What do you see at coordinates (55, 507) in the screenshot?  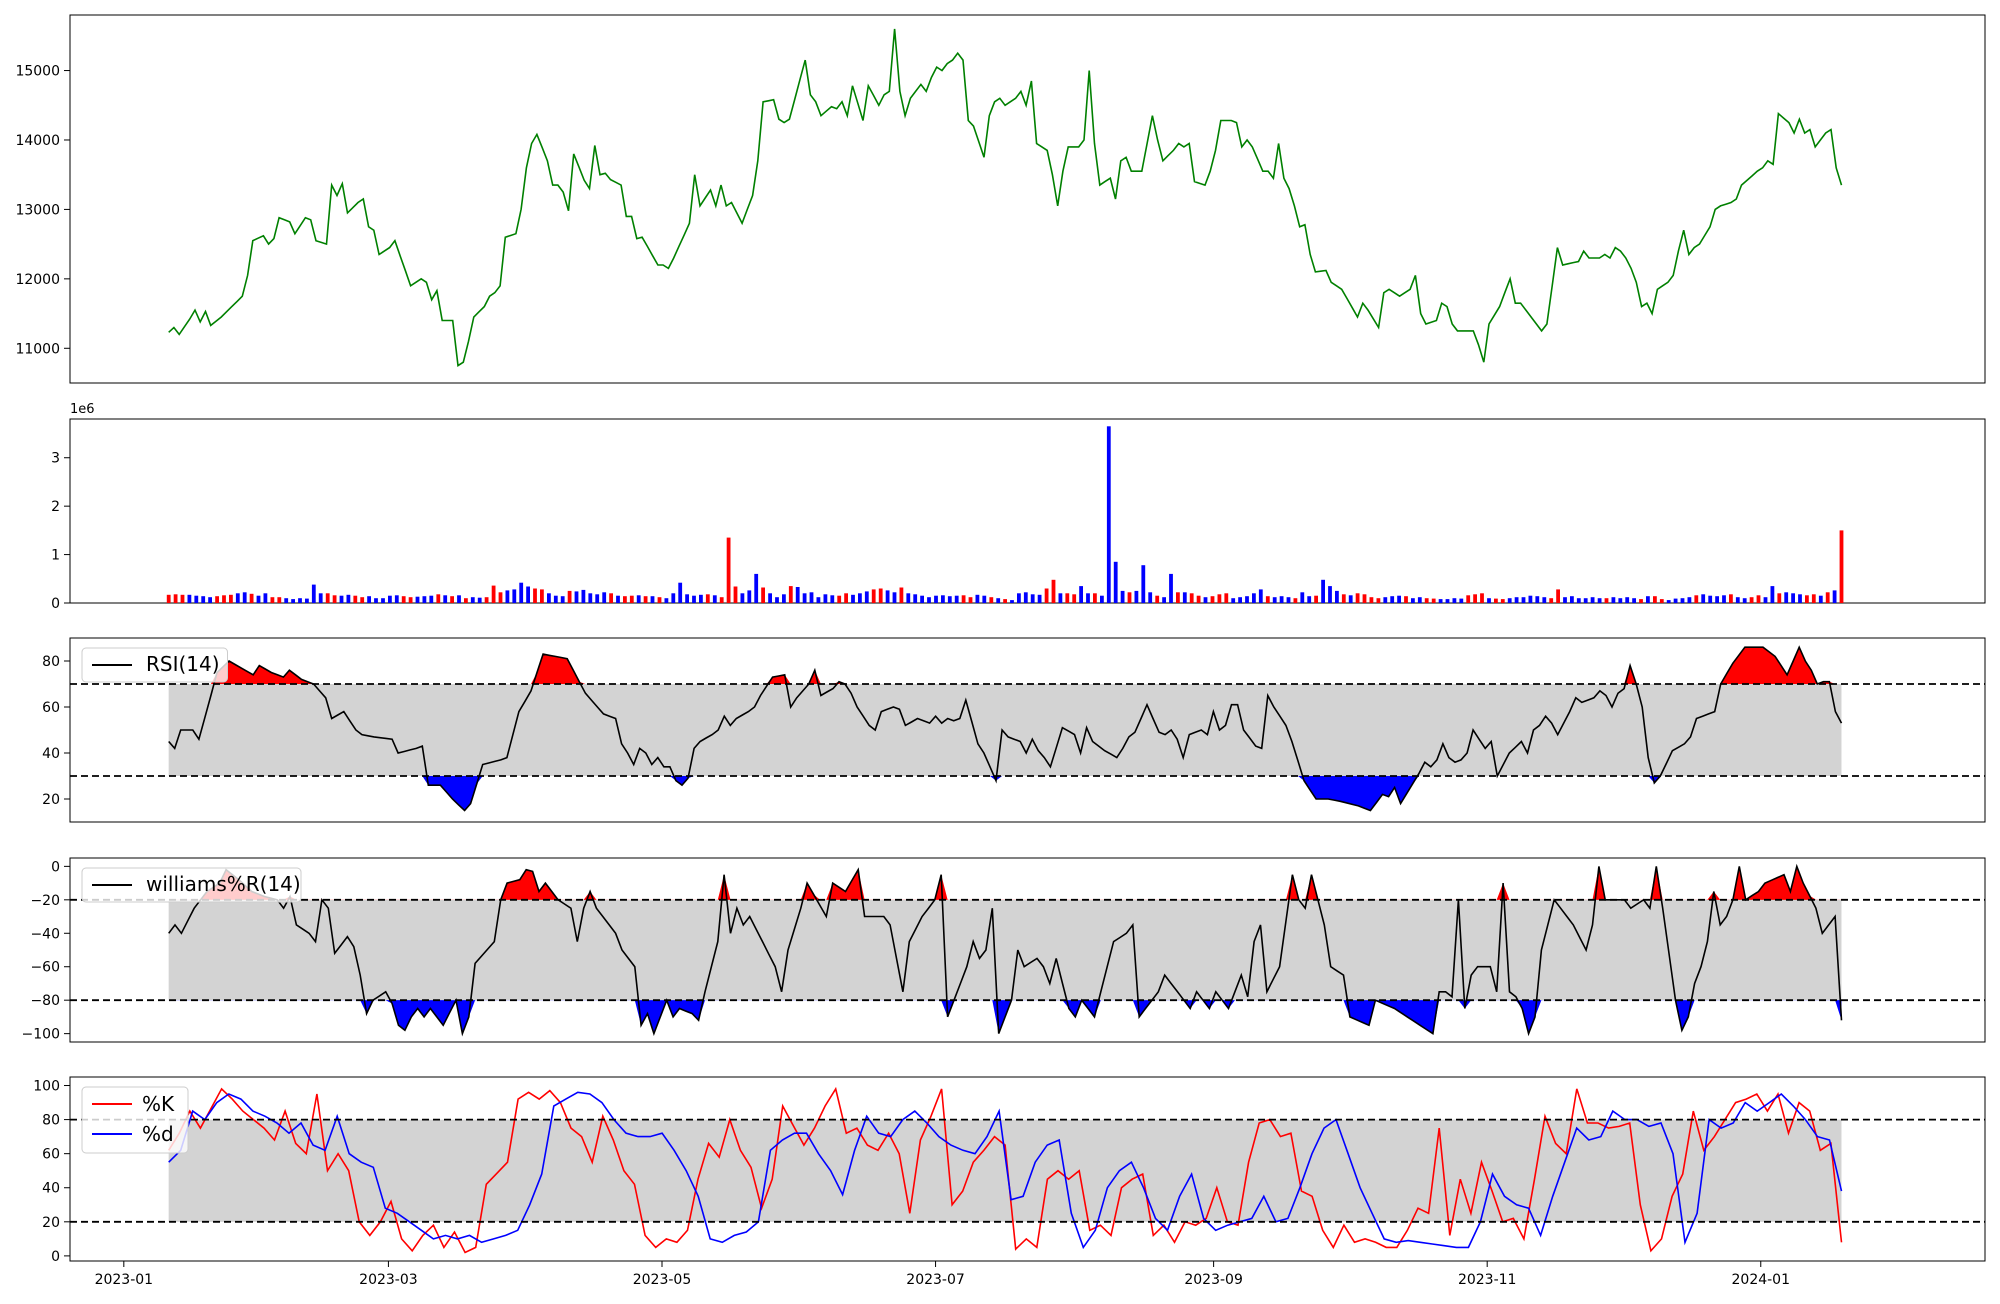 I see `volume-ytick-label: 2` at bounding box center [55, 507].